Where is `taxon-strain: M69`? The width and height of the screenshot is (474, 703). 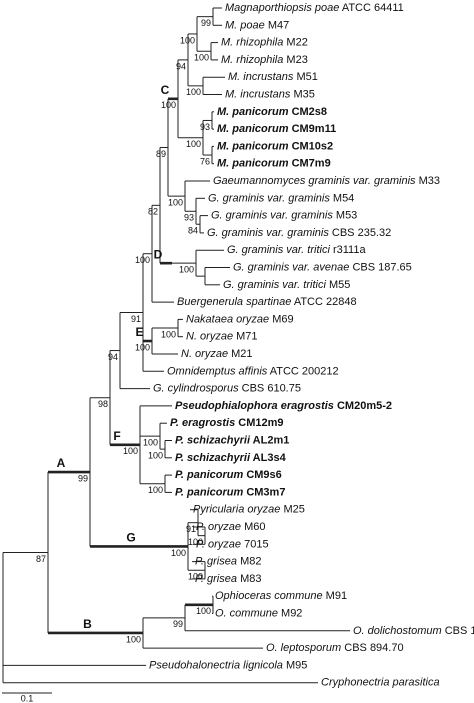 taxon-strain: M69 is located at coordinates (282, 319).